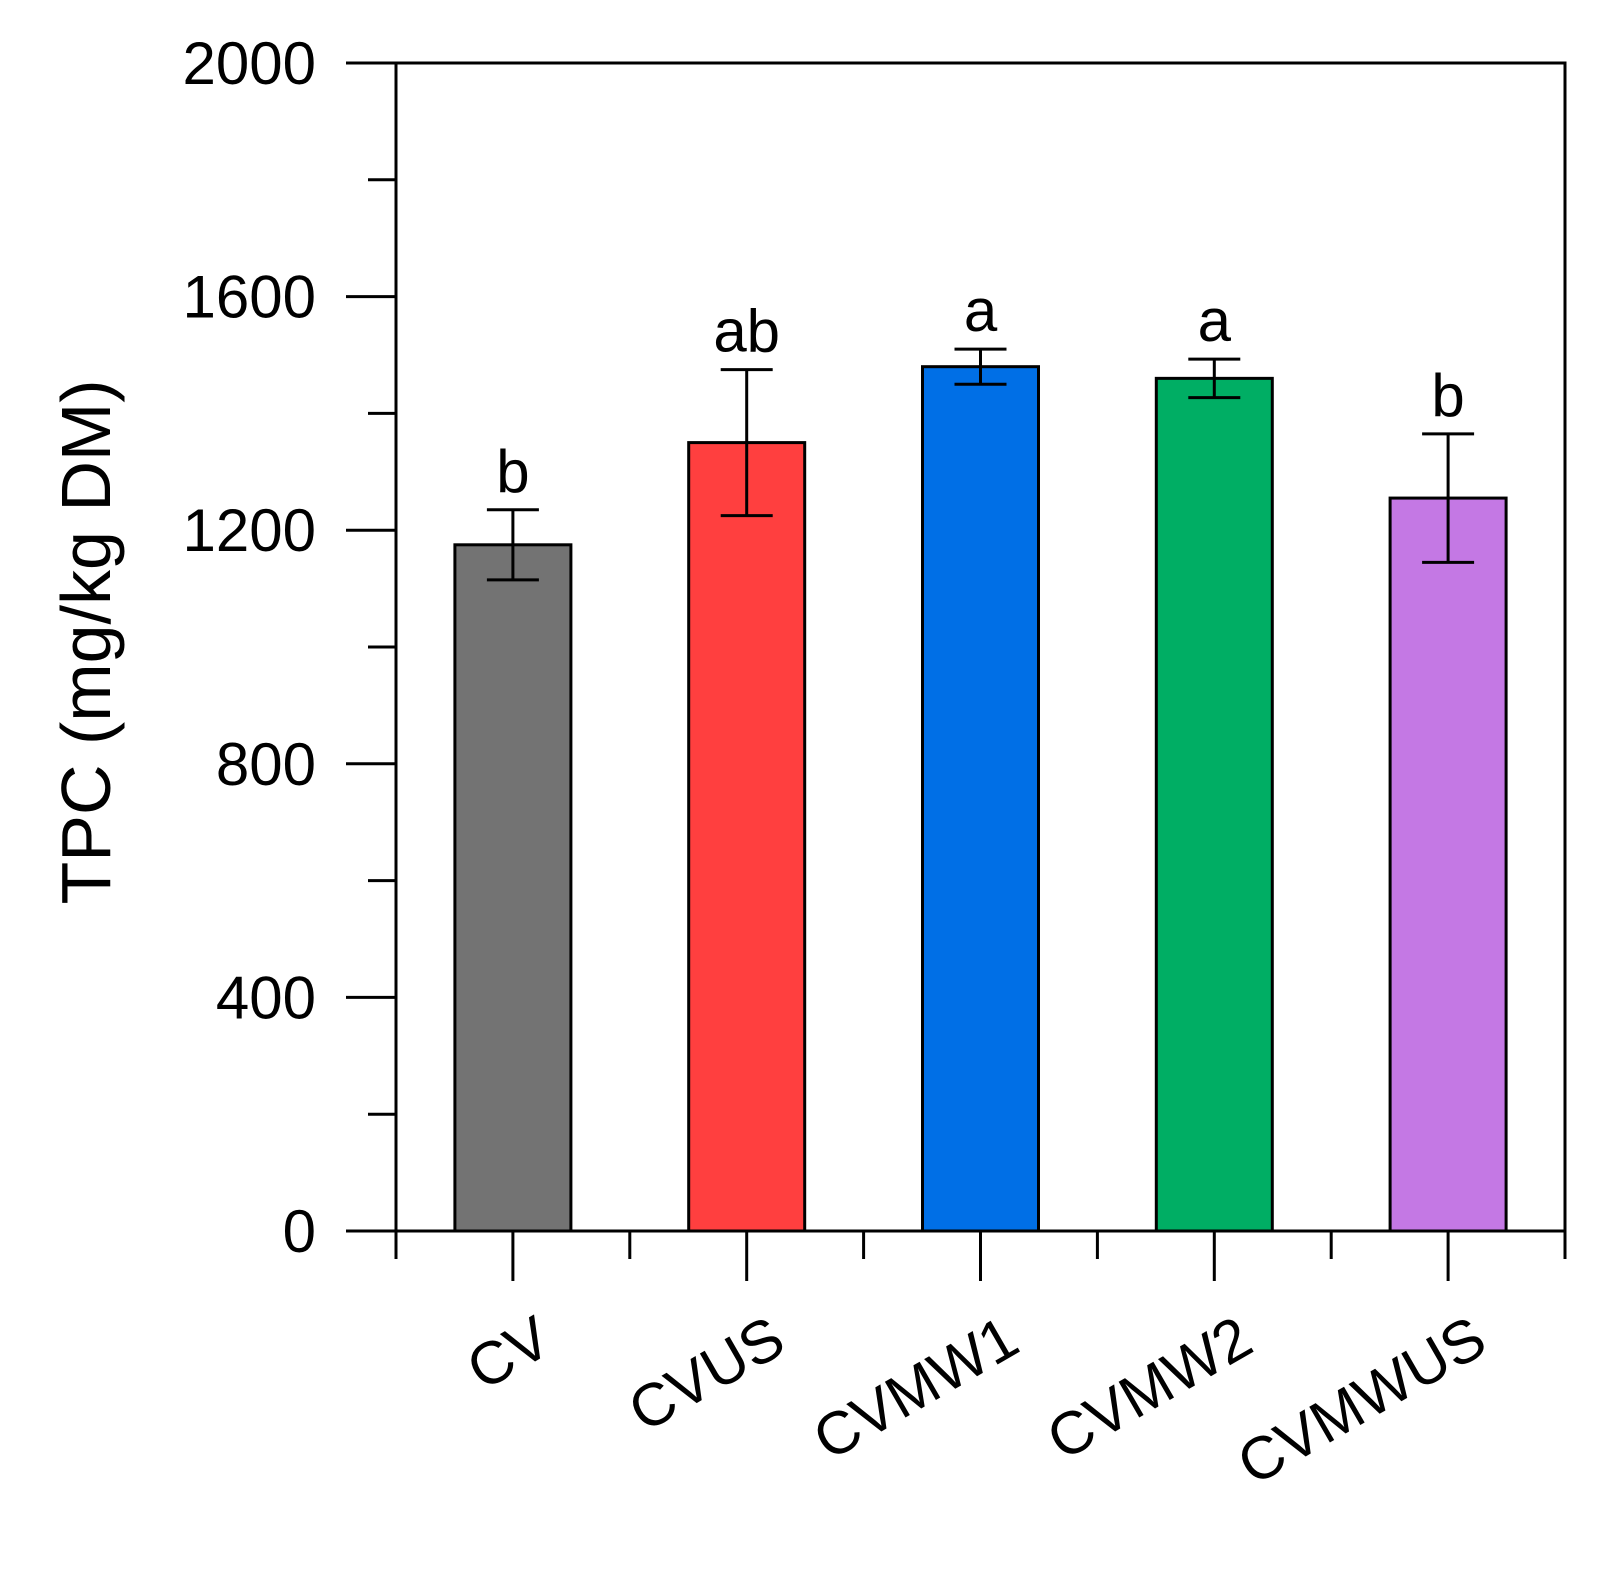  What do you see at coordinates (249, 63) in the screenshot?
I see `y-tick-label: 2000` at bounding box center [249, 63].